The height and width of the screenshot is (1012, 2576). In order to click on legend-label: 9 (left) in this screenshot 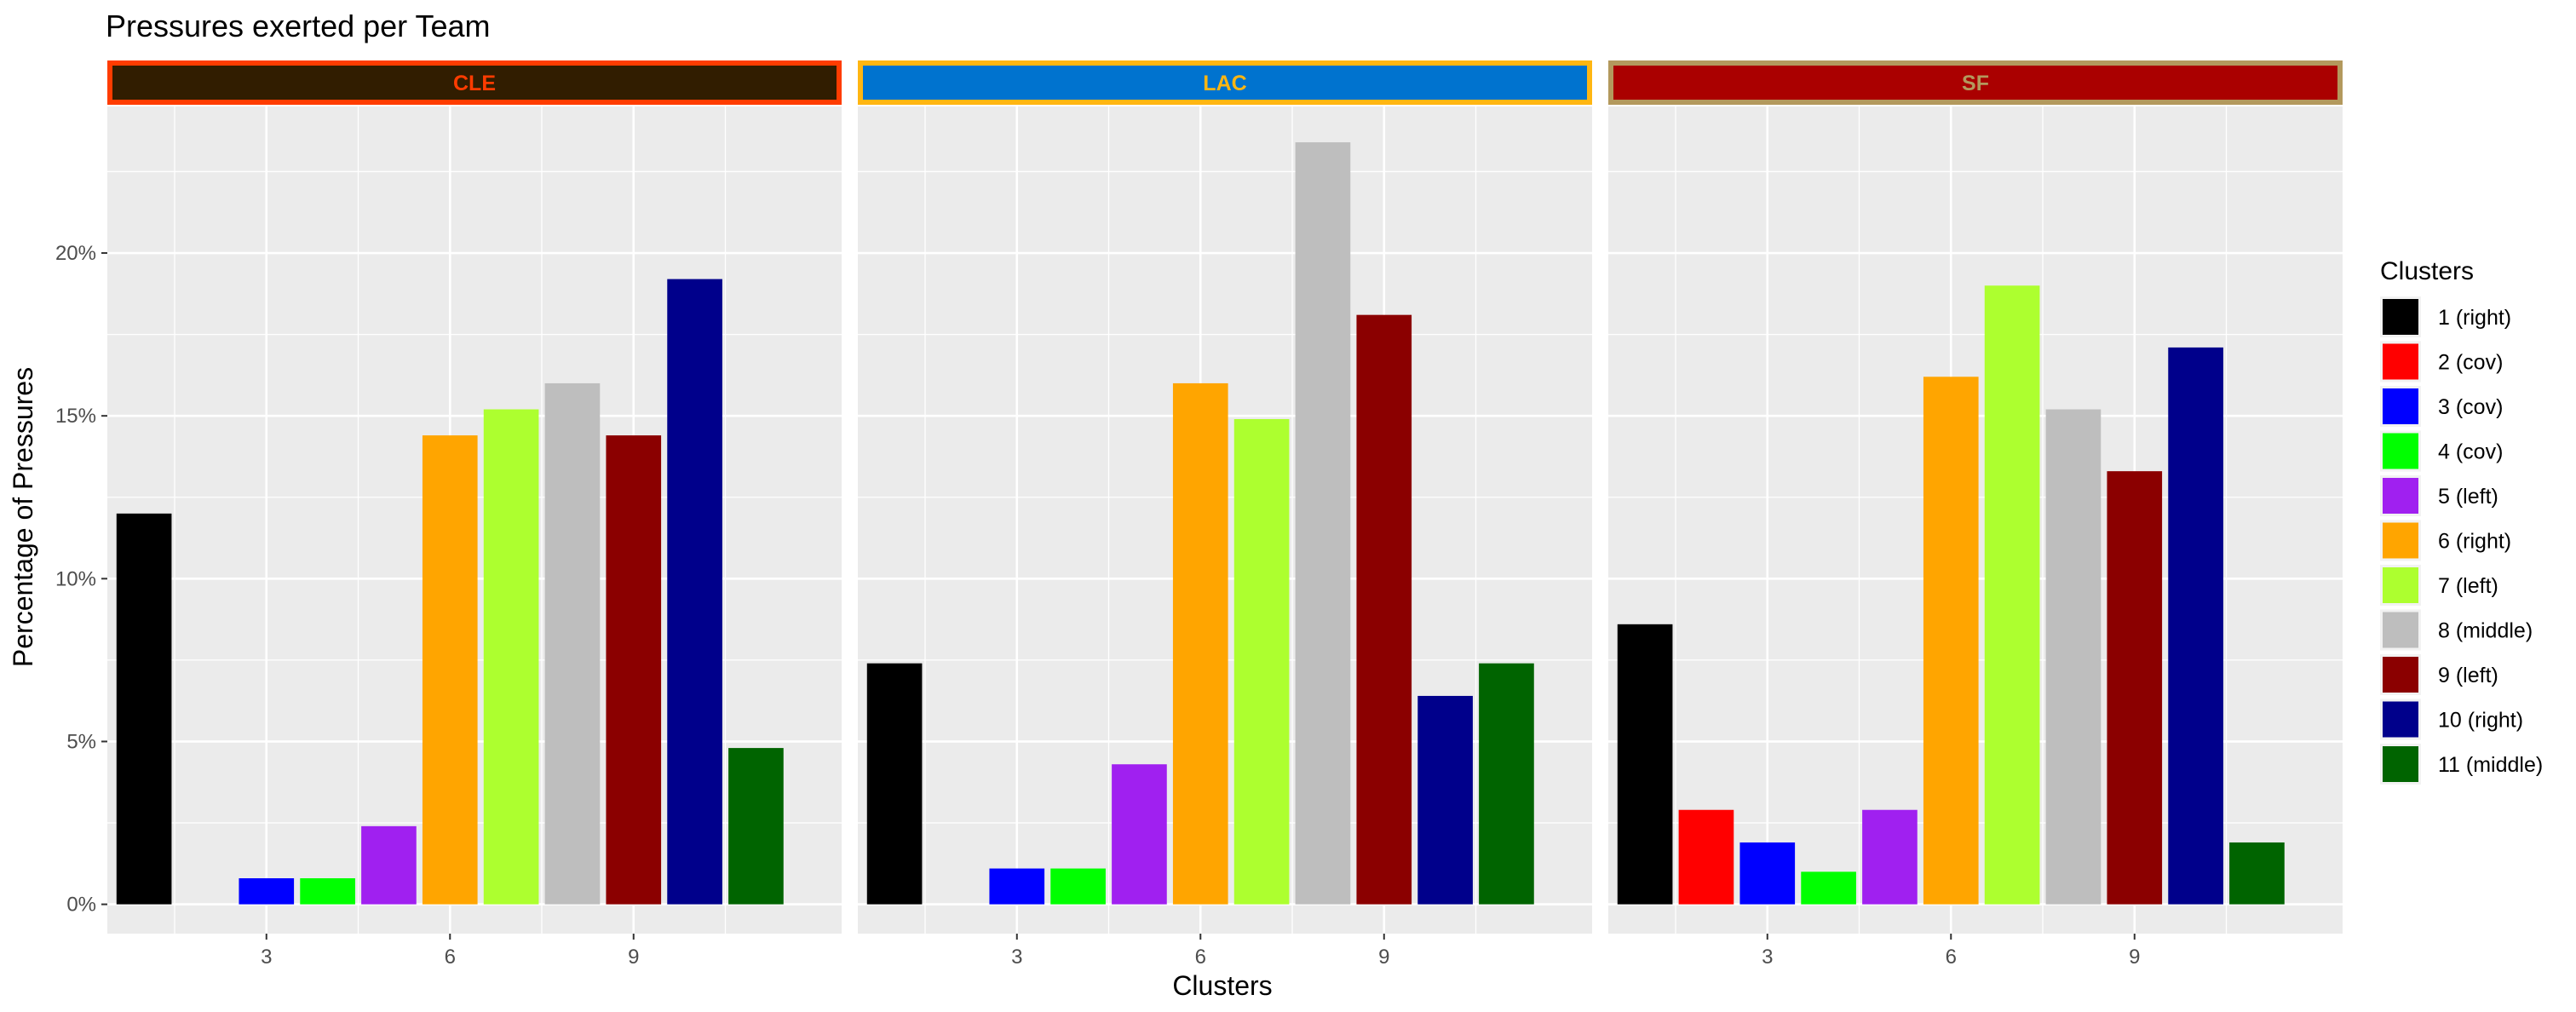, I will do `click(2468, 675)`.